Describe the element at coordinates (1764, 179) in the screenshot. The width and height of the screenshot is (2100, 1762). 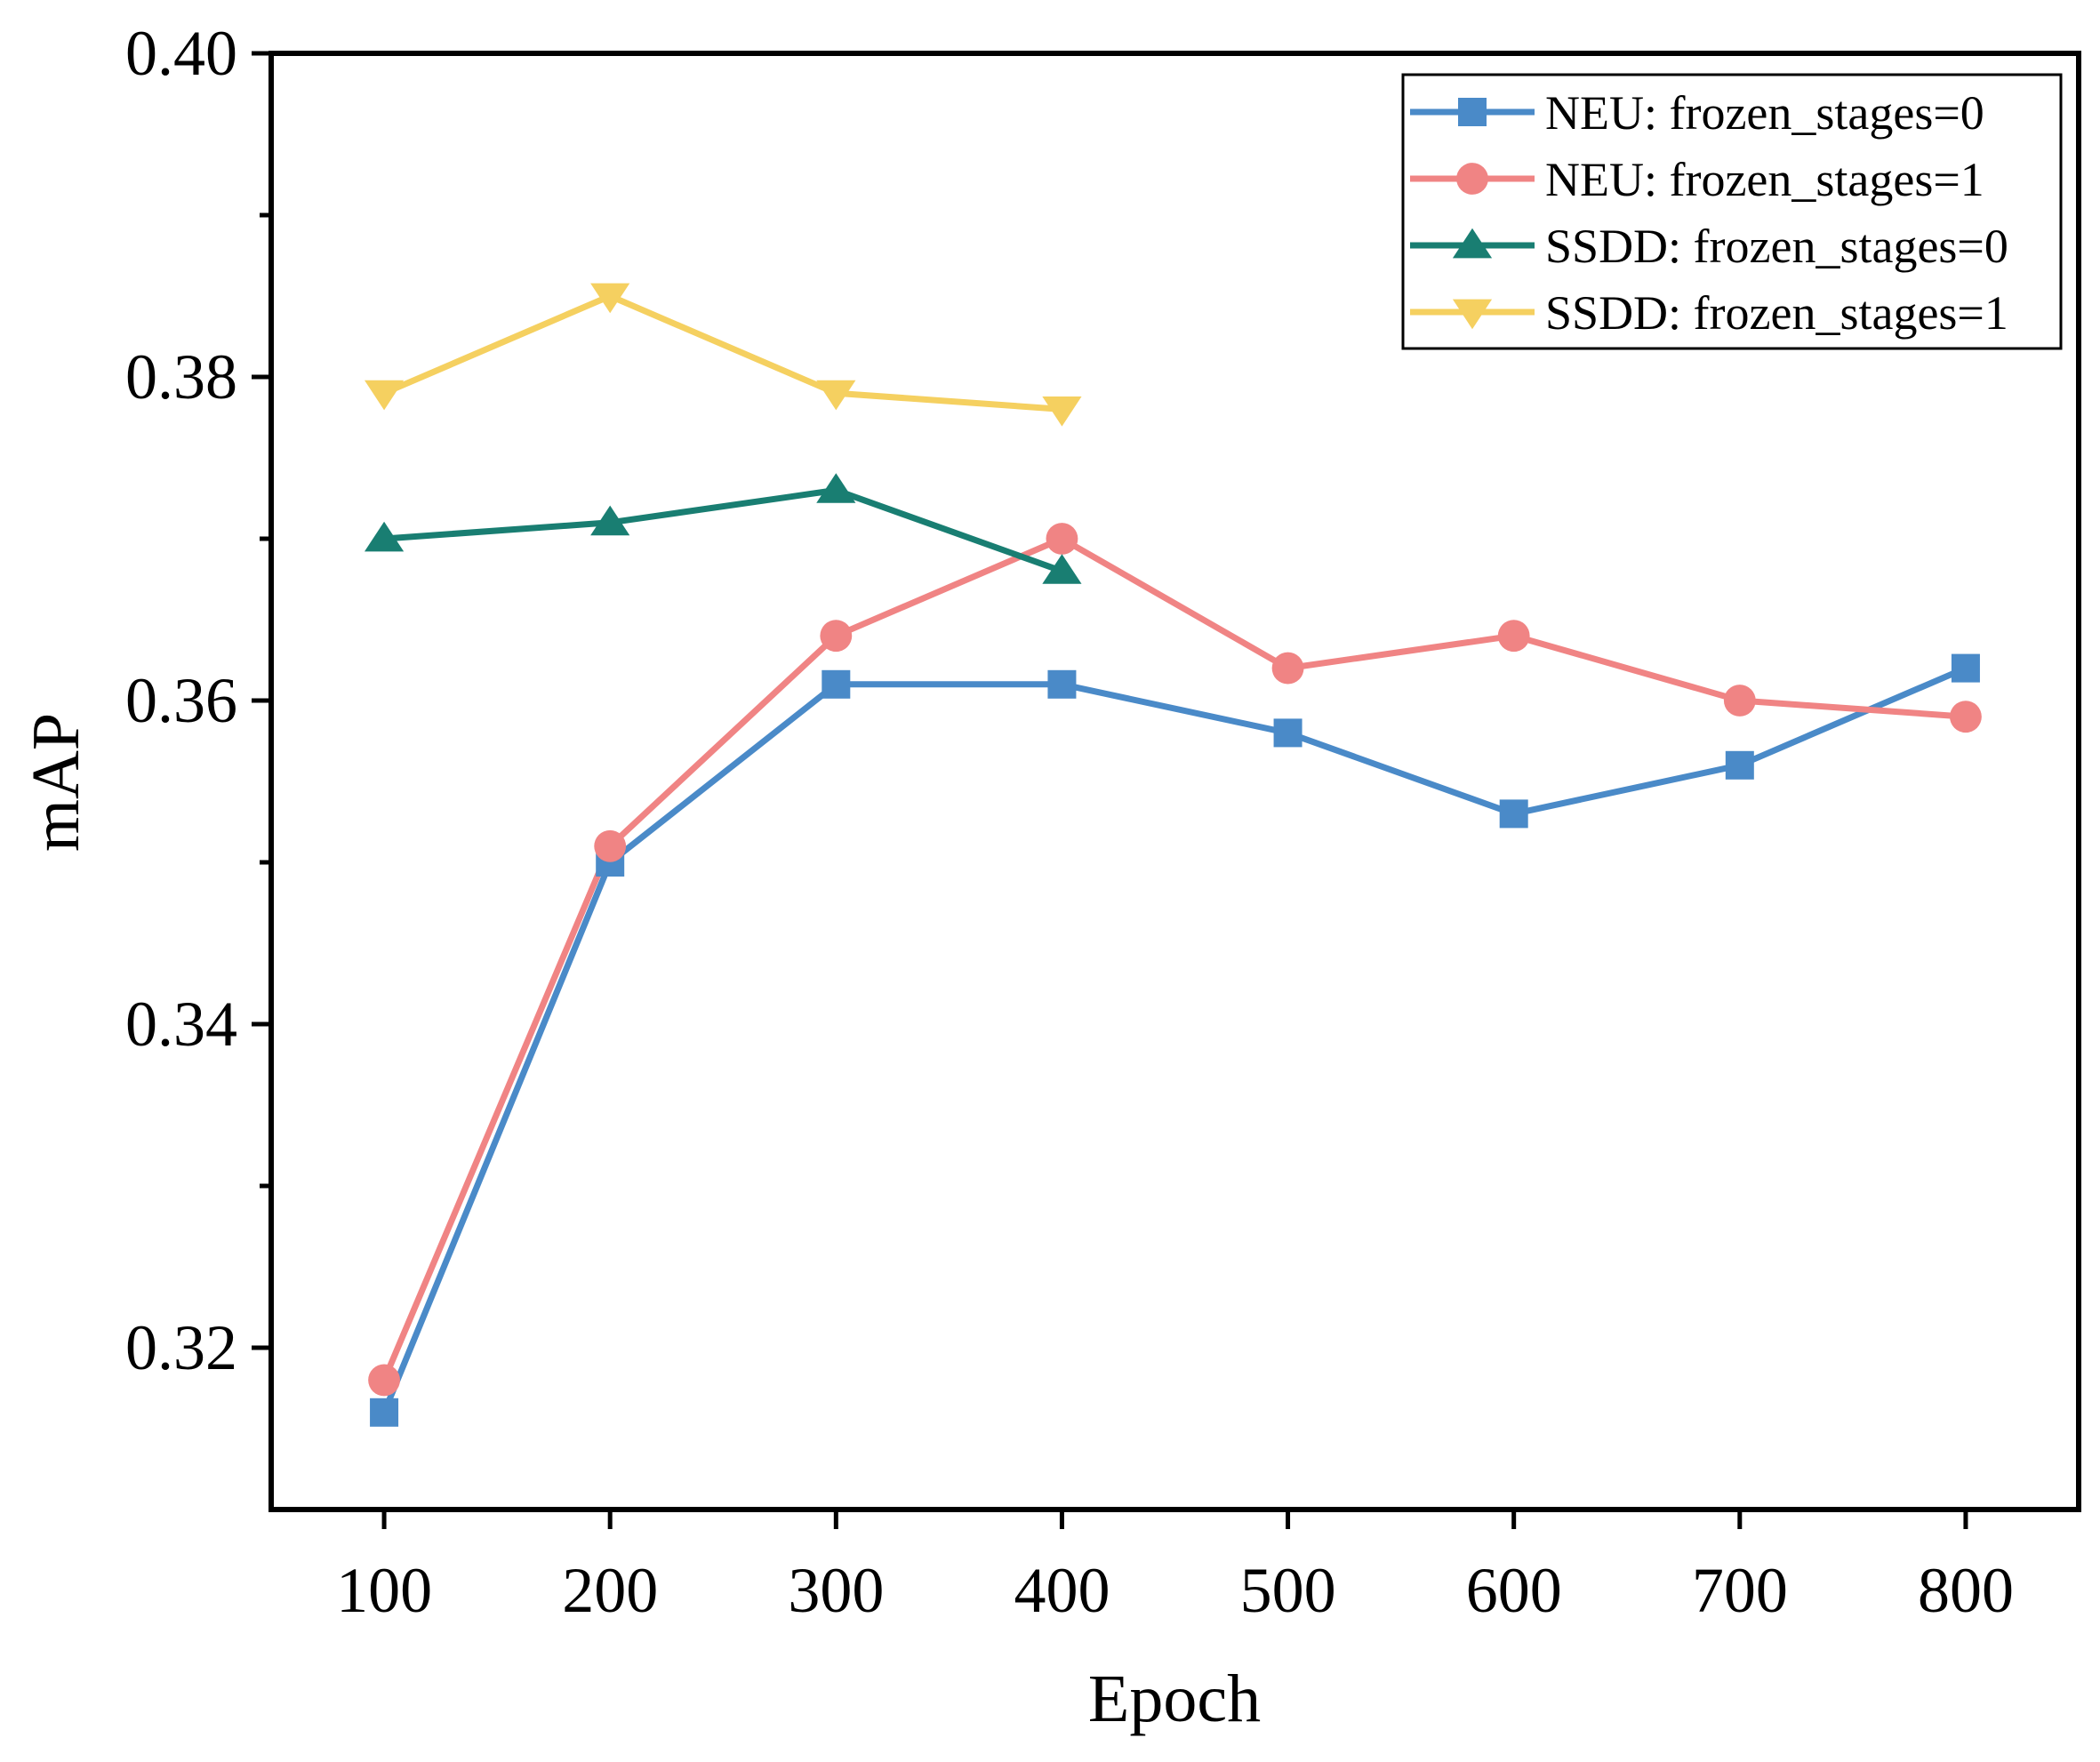
I see `legend-label: NEU: frozen_stages=1` at that location.